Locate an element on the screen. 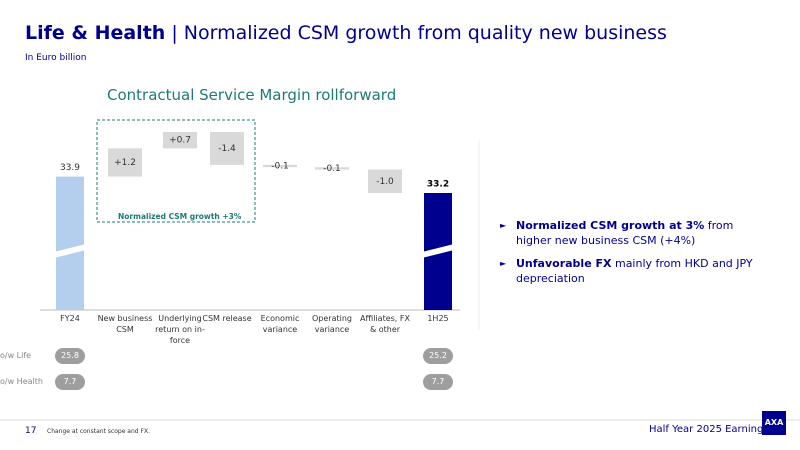 The width and height of the screenshot is (800, 450). breakdown-value: 25.2 is located at coordinates (438, 356).